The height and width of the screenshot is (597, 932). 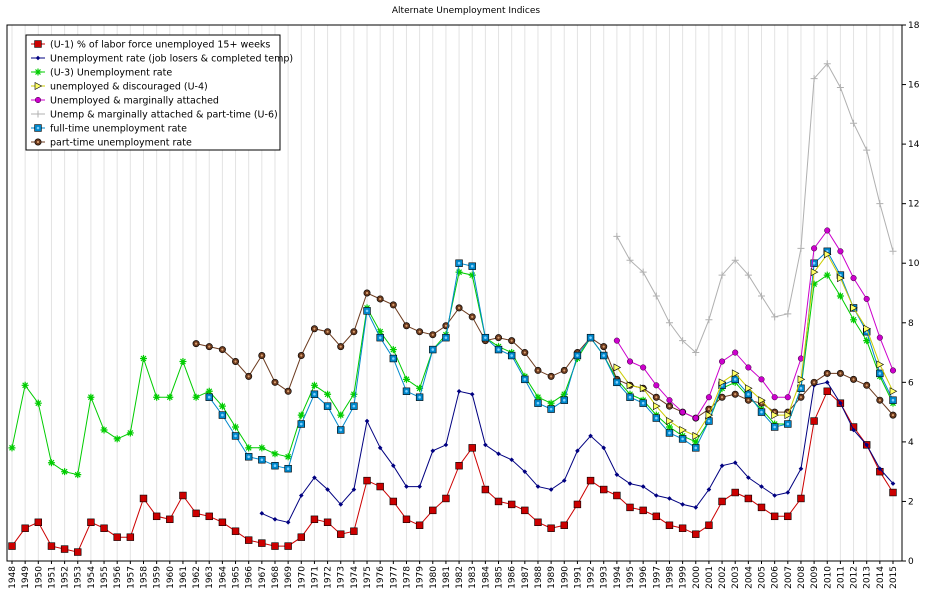 What do you see at coordinates (171, 577) in the screenshot?
I see `x-tick-label: 1960` at bounding box center [171, 577].